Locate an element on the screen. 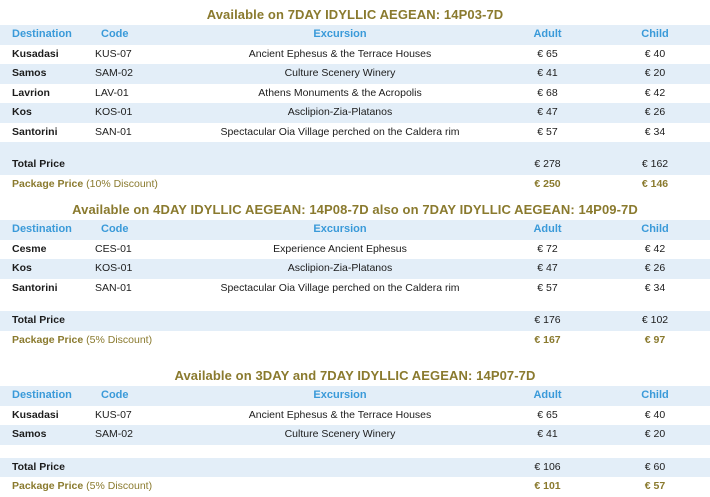 The height and width of the screenshot is (497, 710). package-child: € 57 is located at coordinates (655, 486).